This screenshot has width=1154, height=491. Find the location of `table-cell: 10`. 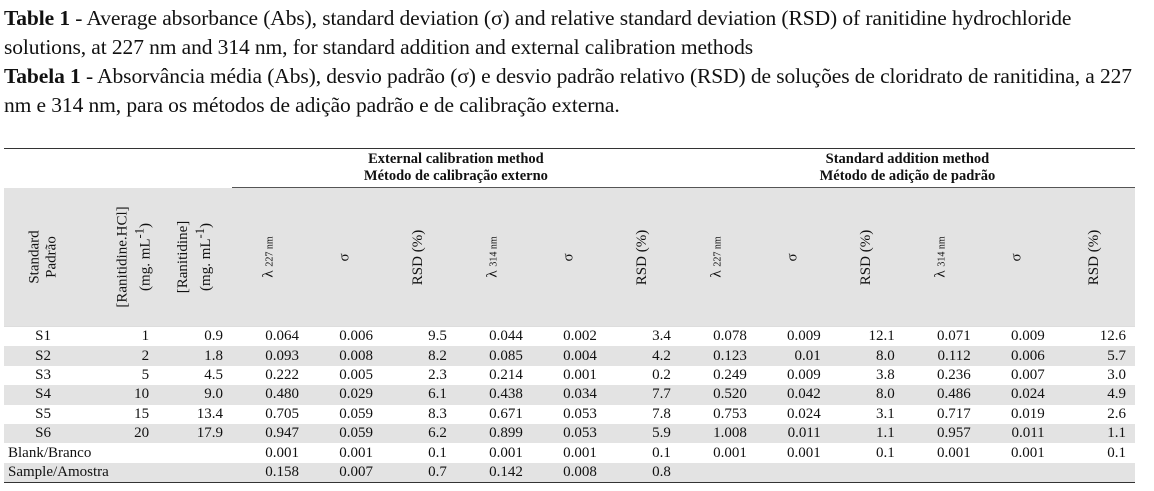

table-cell: 10 is located at coordinates (121, 395).